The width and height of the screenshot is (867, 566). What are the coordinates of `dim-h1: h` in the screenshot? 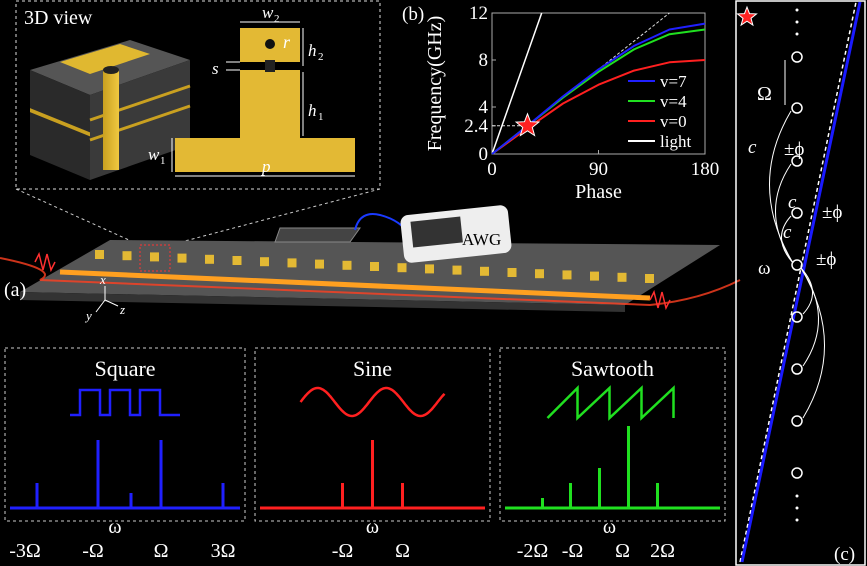 It's located at (312, 110).